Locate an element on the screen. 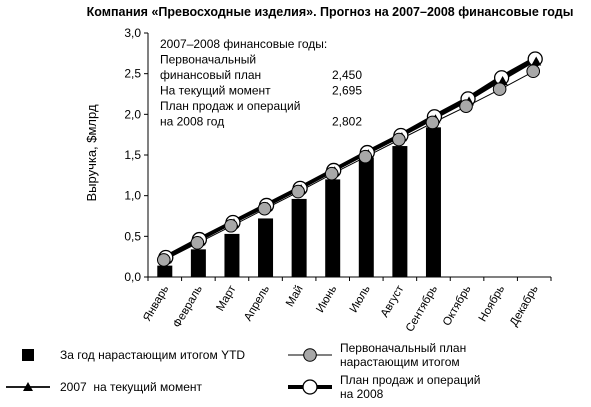  x-tick-label: Ноябрь is located at coordinates (492, 303).